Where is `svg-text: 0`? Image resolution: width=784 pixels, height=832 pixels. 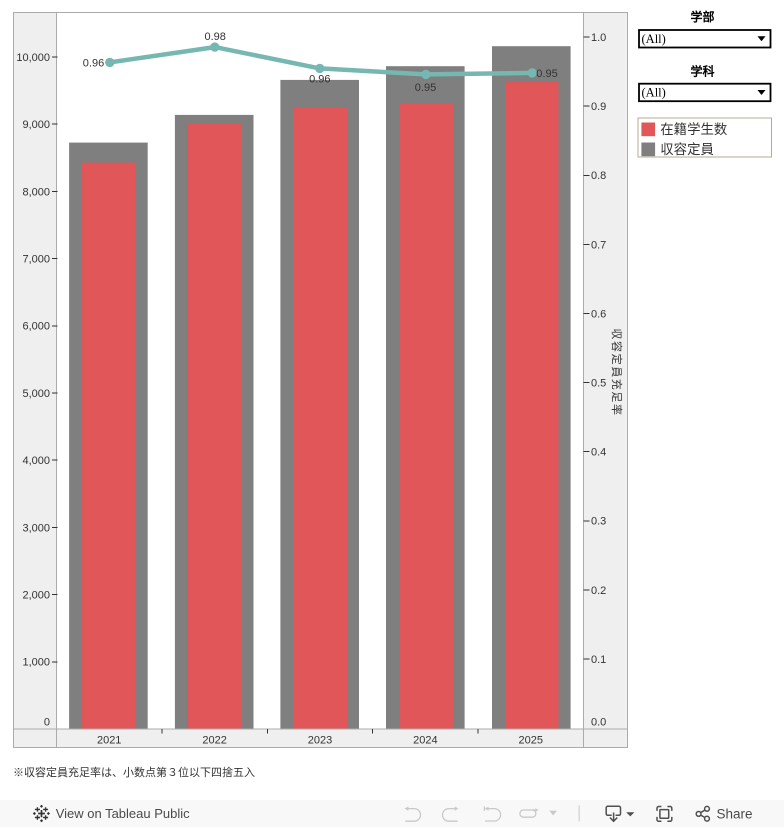 svg-text: 0 is located at coordinates (47, 723).